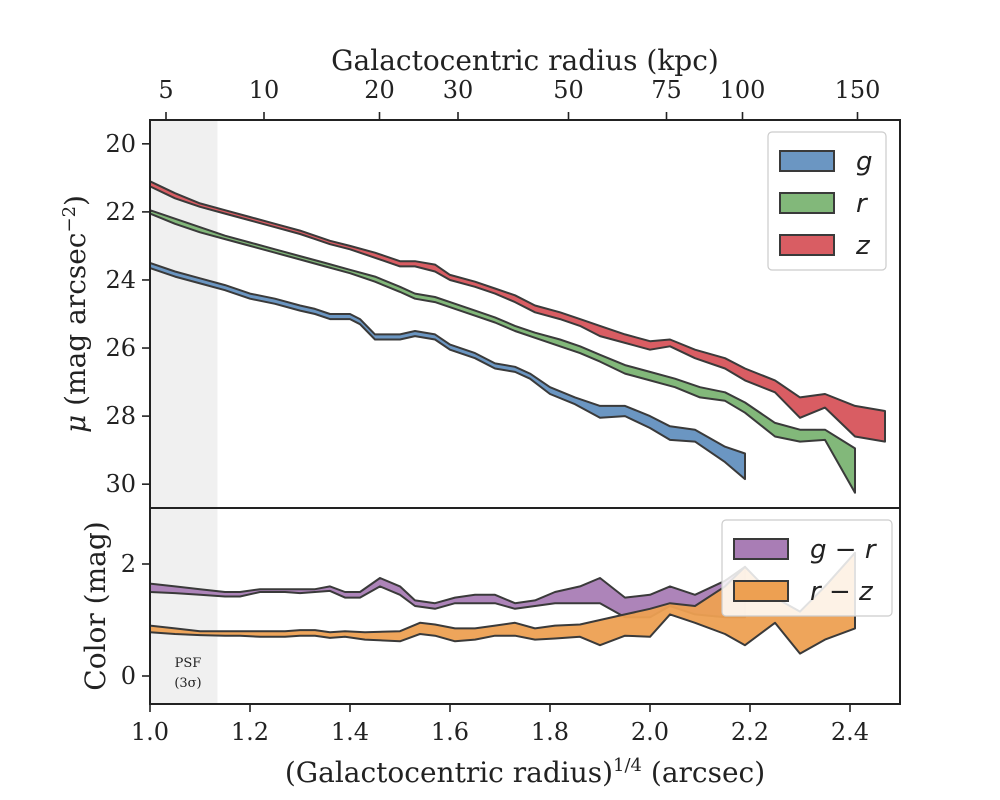 The image size is (1000, 800). I want to click on color-series, so click(502, 603).